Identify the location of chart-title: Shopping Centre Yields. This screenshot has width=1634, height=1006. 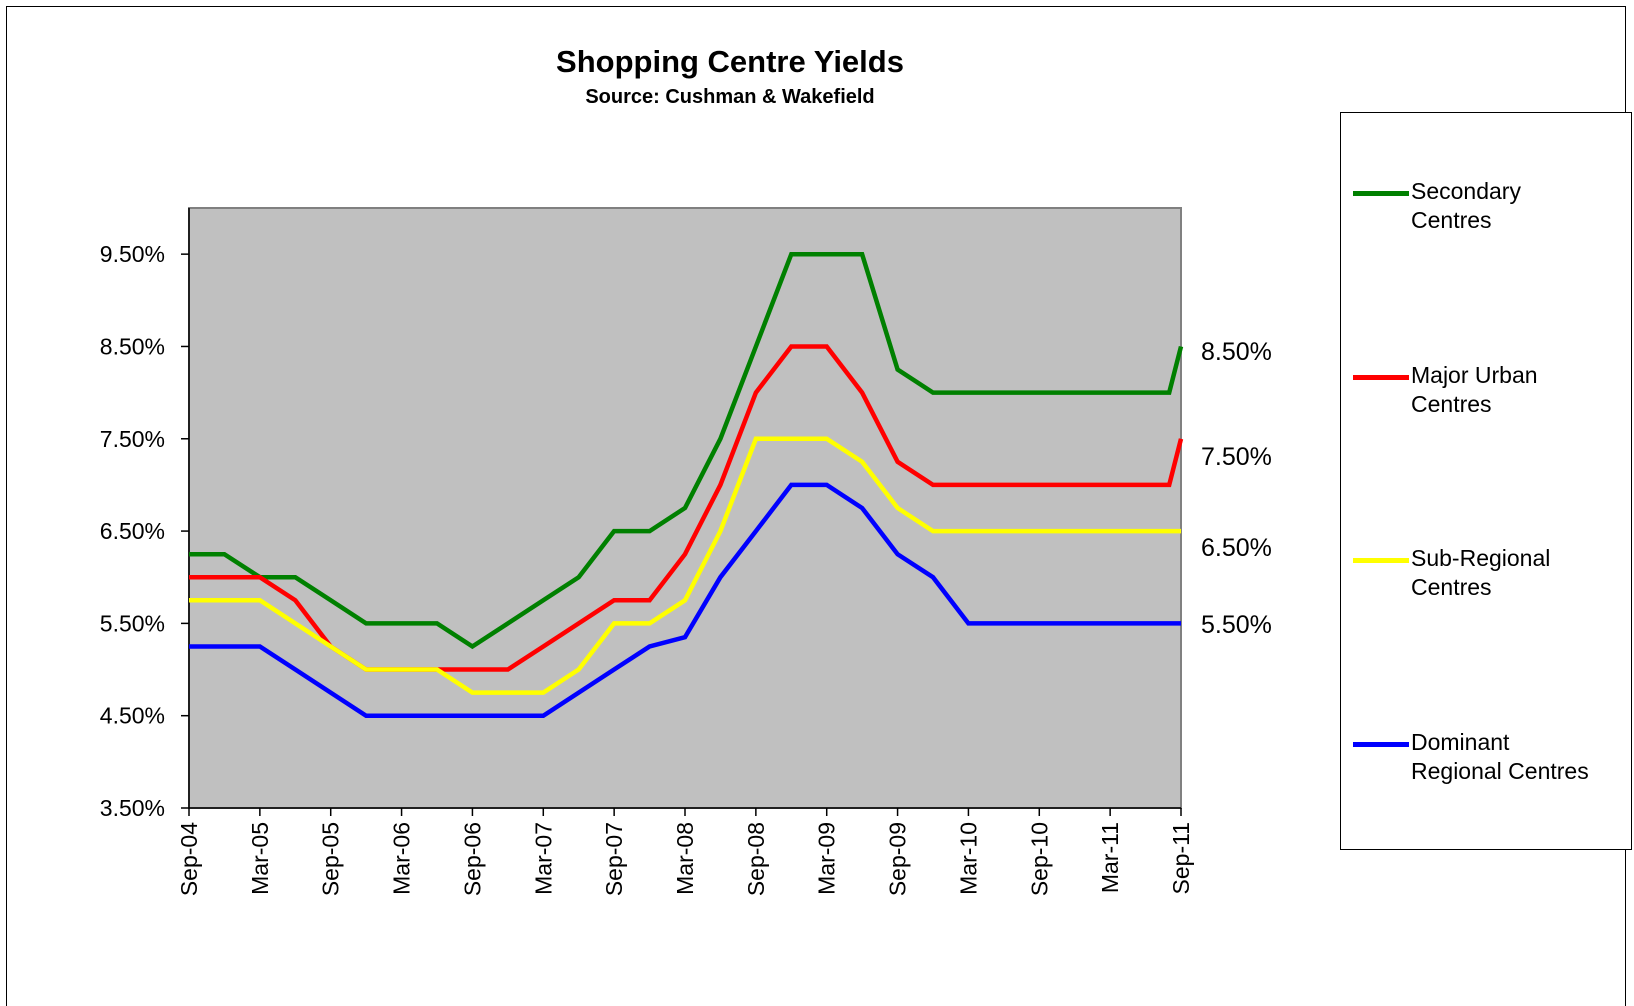
(730, 61).